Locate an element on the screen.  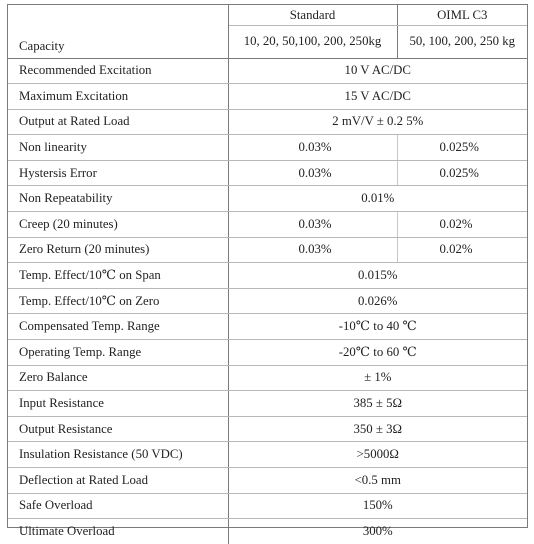
row-label: Temp. Effect/10℃ on Span is located at coordinates (118, 275).